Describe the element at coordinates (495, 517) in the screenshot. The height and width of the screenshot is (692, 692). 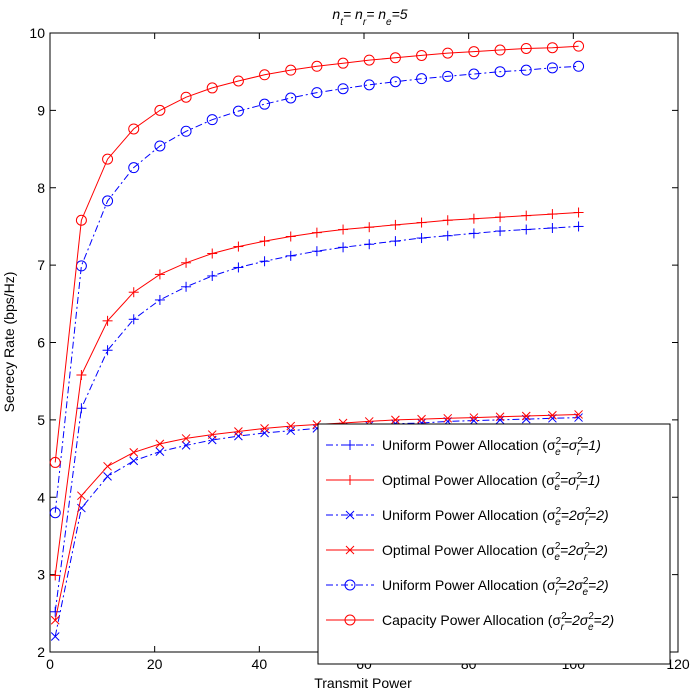
I see `legend-label: Uniform Power Allocation (σ2 e=2σ2 r=2)` at that location.